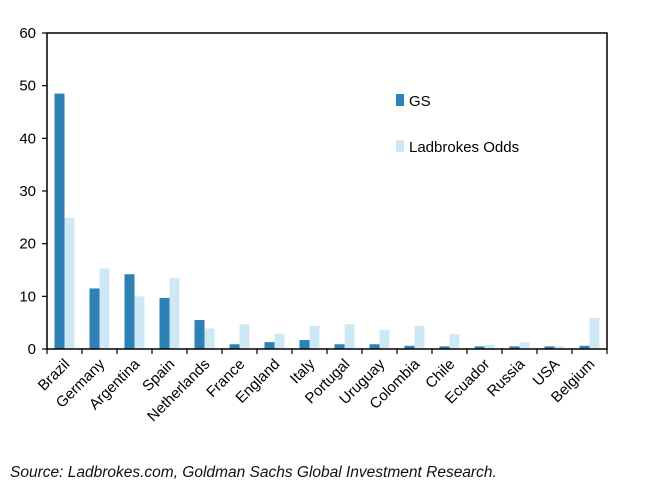 The image size is (645, 496). Describe the element at coordinates (129, 311) in the screenshot. I see `bar-gs-argentina` at that location.